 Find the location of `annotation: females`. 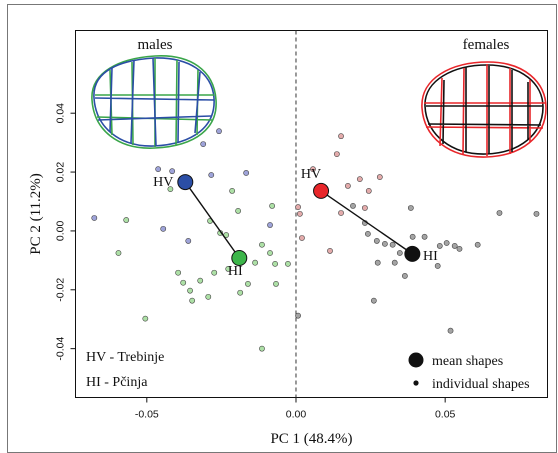

annotation: females is located at coordinates (486, 45).